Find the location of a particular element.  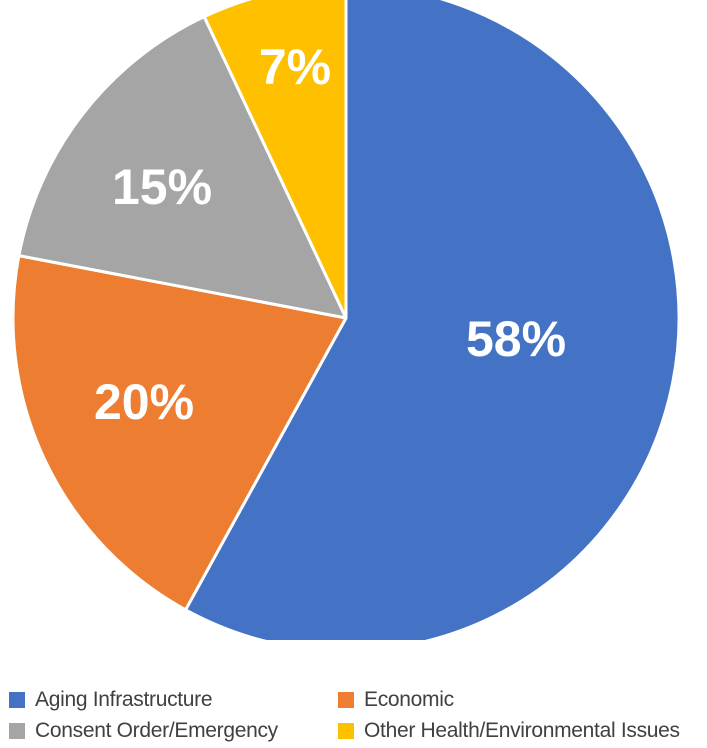

legend-label-other-health-environmental: Other Health/Environmental Issues is located at coordinates (522, 731).